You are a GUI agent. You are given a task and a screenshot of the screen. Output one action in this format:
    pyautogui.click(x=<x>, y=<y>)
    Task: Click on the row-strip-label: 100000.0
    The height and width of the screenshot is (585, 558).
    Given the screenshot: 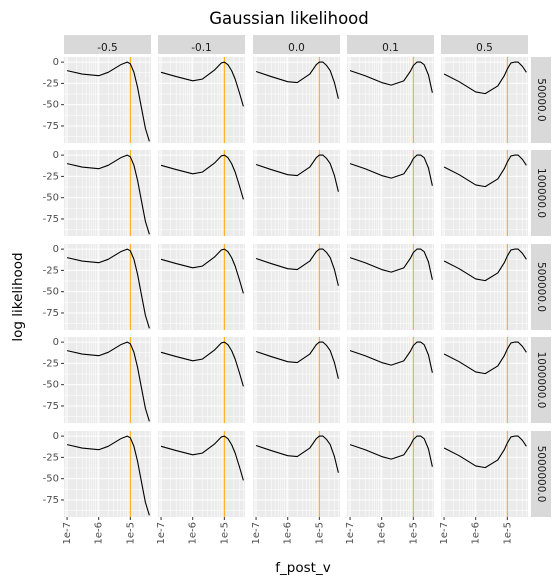 What is the action you would take?
    pyautogui.click(x=541, y=193)
    